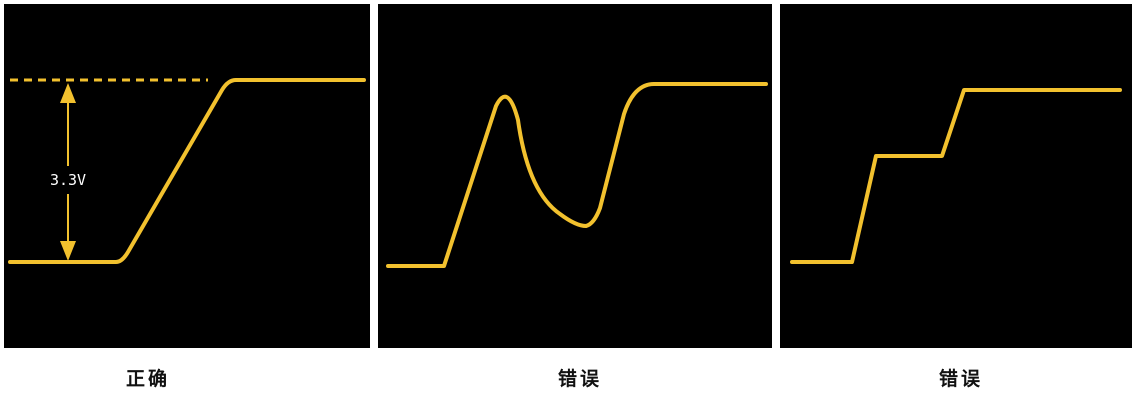 This screenshot has width=1136, height=394. I want to click on waveform-plot-stepped, so click(956, 176).